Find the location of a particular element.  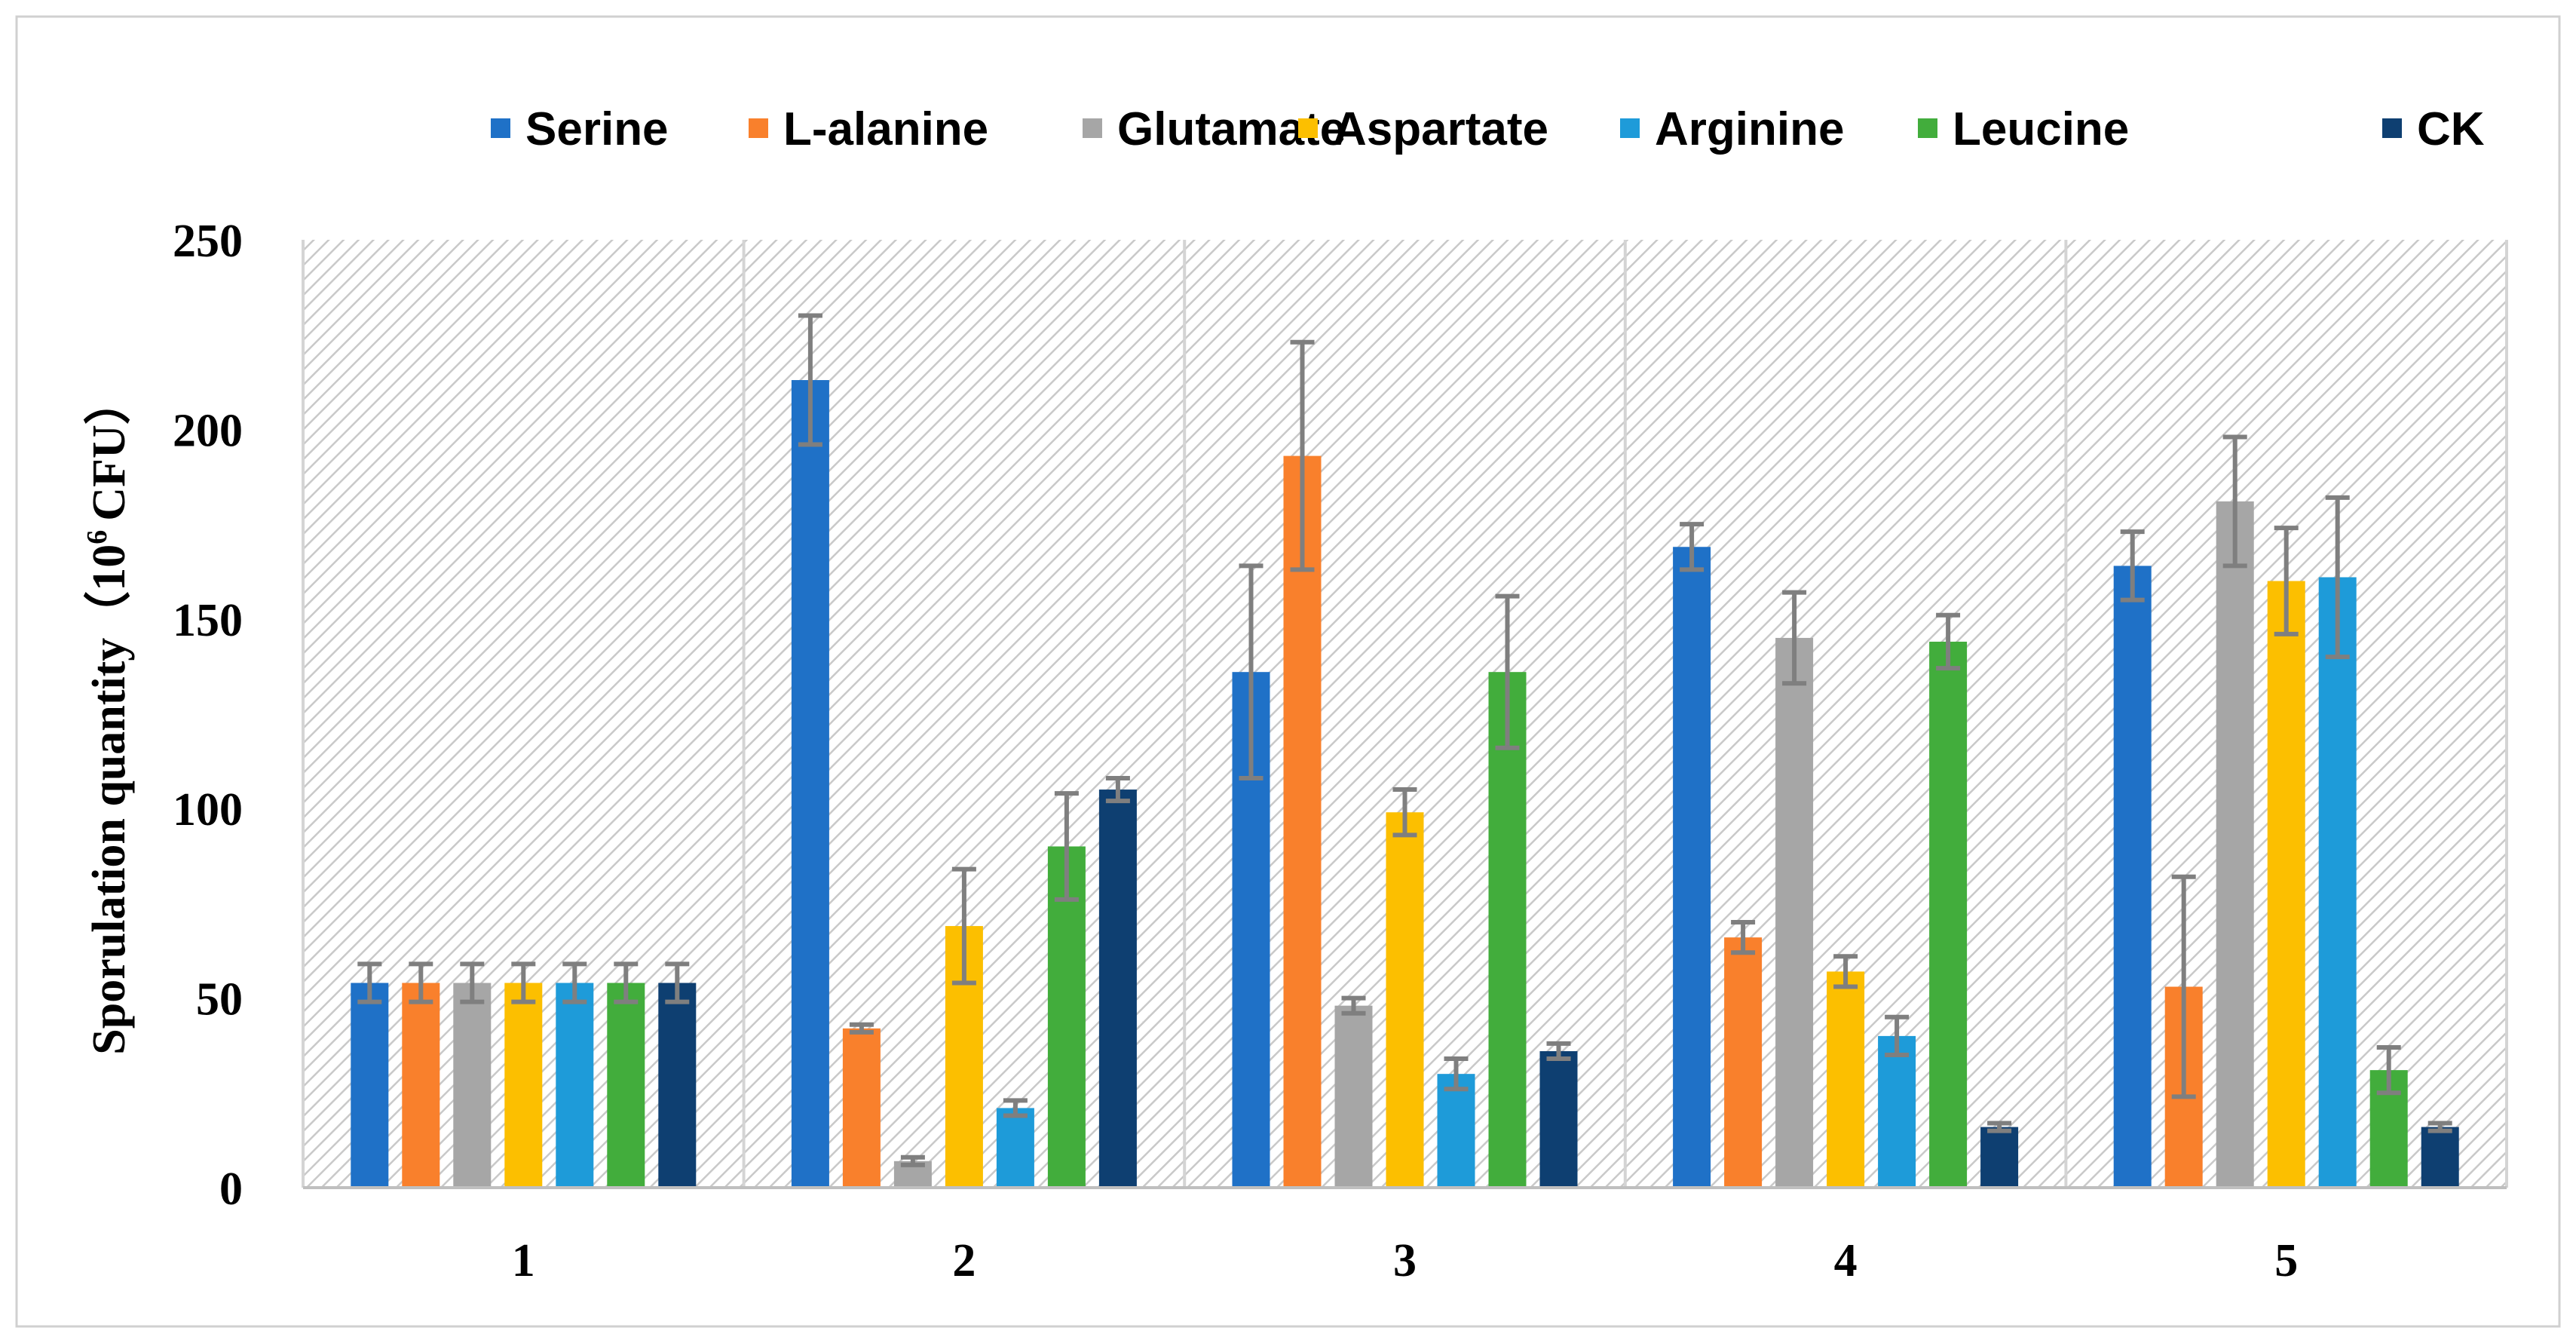

y-tick-label: 200 is located at coordinates (208, 430).